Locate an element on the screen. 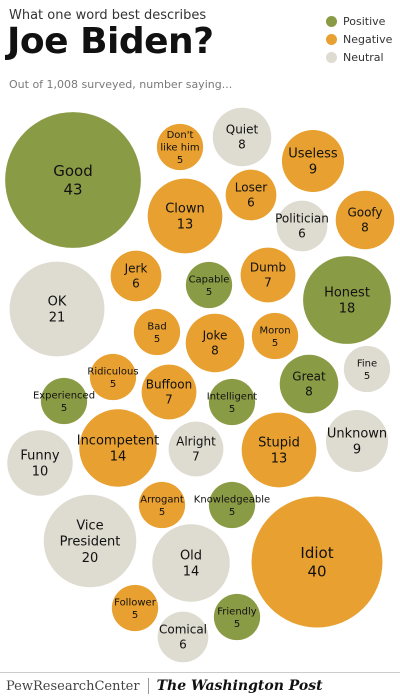 The height and width of the screenshot is (700, 400). footer-separator is located at coordinates (148, 686).